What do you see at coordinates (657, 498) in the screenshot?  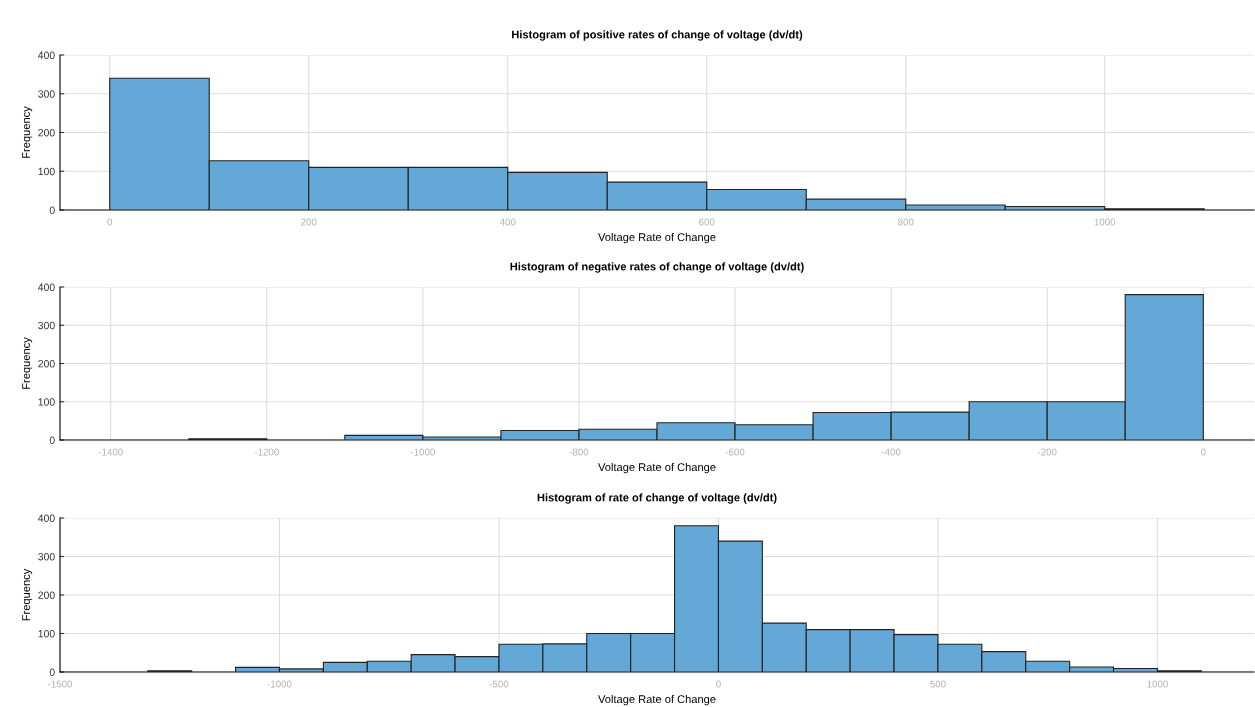 I see `chart-title: Histogram of rate of change of voltage (dv/dt)` at bounding box center [657, 498].